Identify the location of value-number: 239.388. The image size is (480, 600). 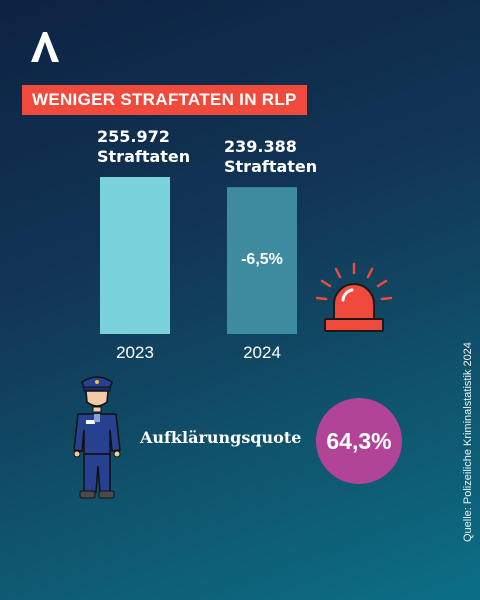
(260, 147).